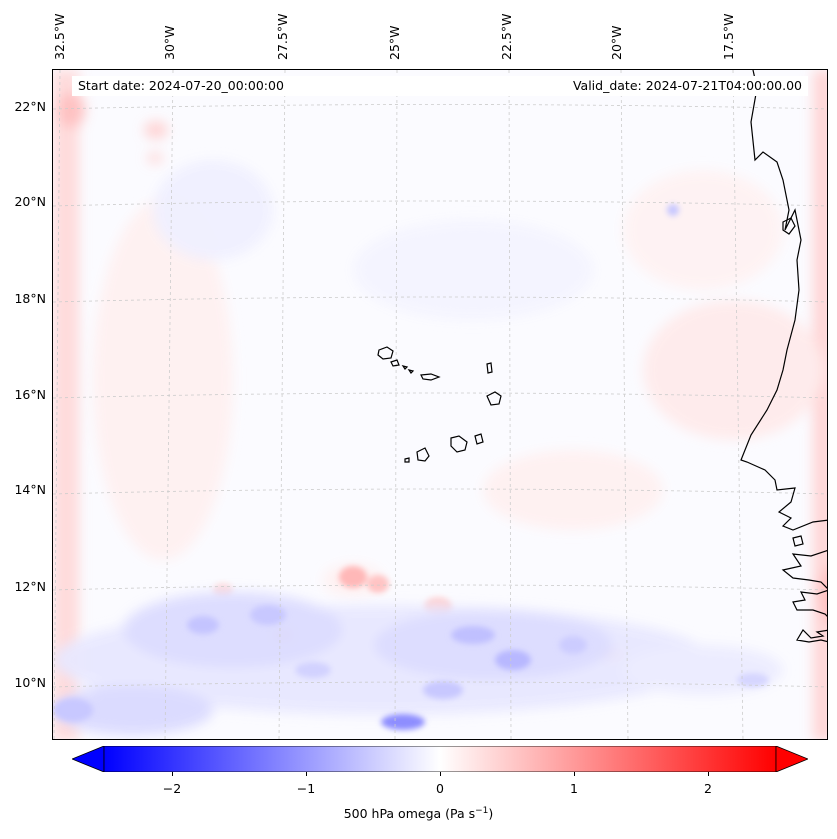  I want to click on cb-tick-label-1: 1, so click(574, 788).